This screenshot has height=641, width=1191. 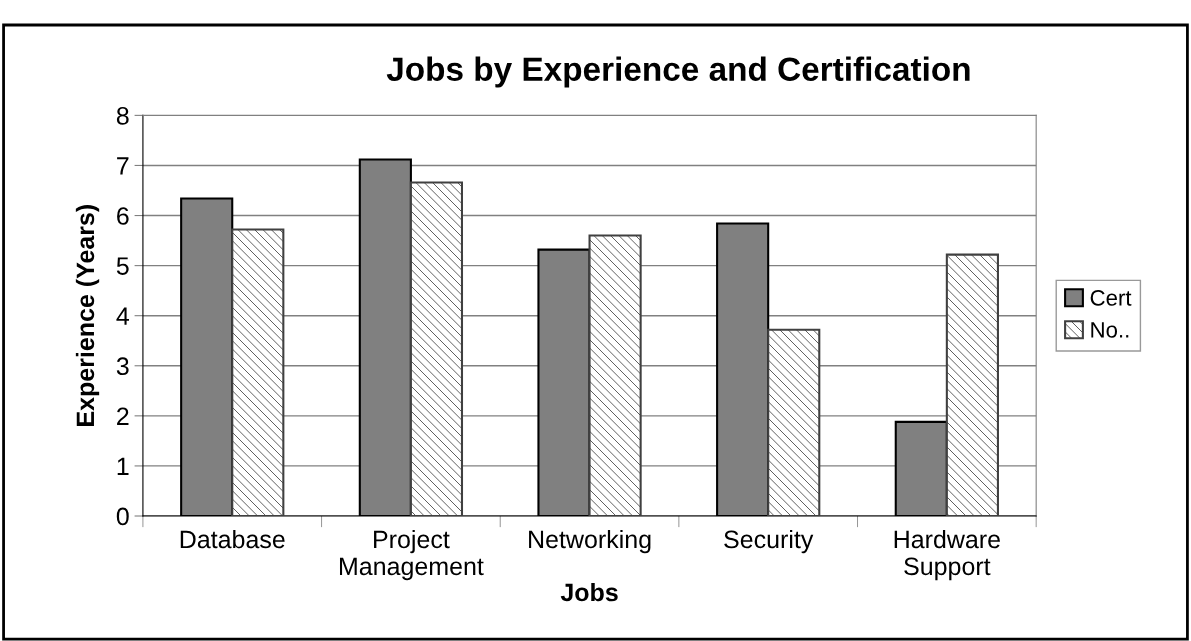 I want to click on y-tick-label: 7, so click(x=123, y=166).